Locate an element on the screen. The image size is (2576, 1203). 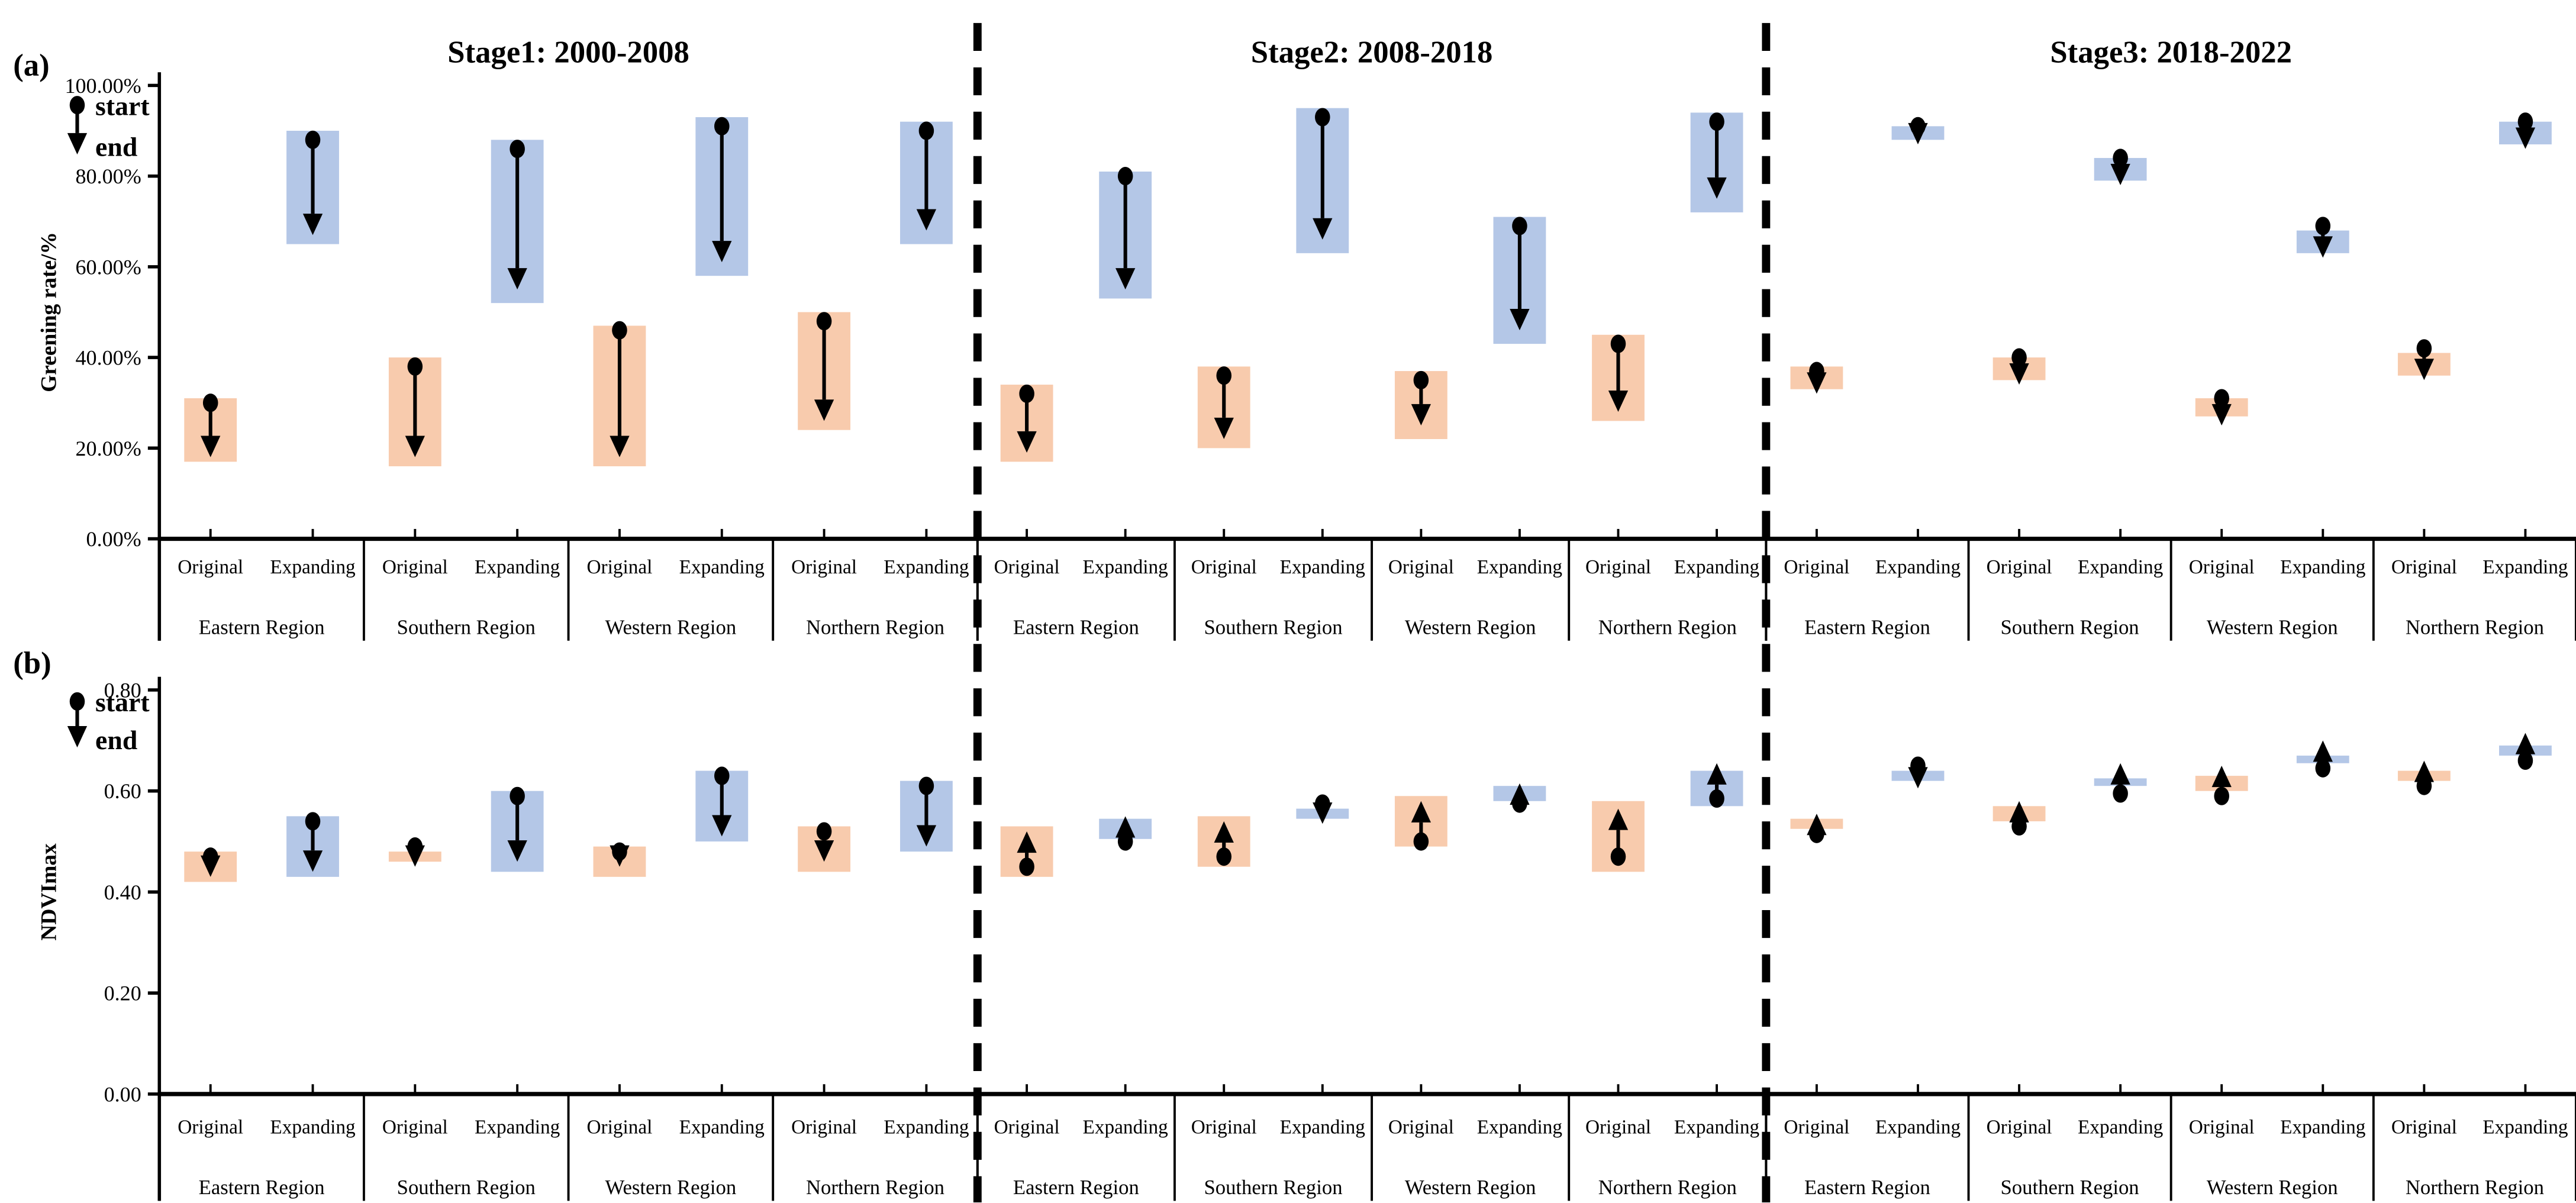
stage-title: Stage2: 2008-2018 is located at coordinates (1372, 52).